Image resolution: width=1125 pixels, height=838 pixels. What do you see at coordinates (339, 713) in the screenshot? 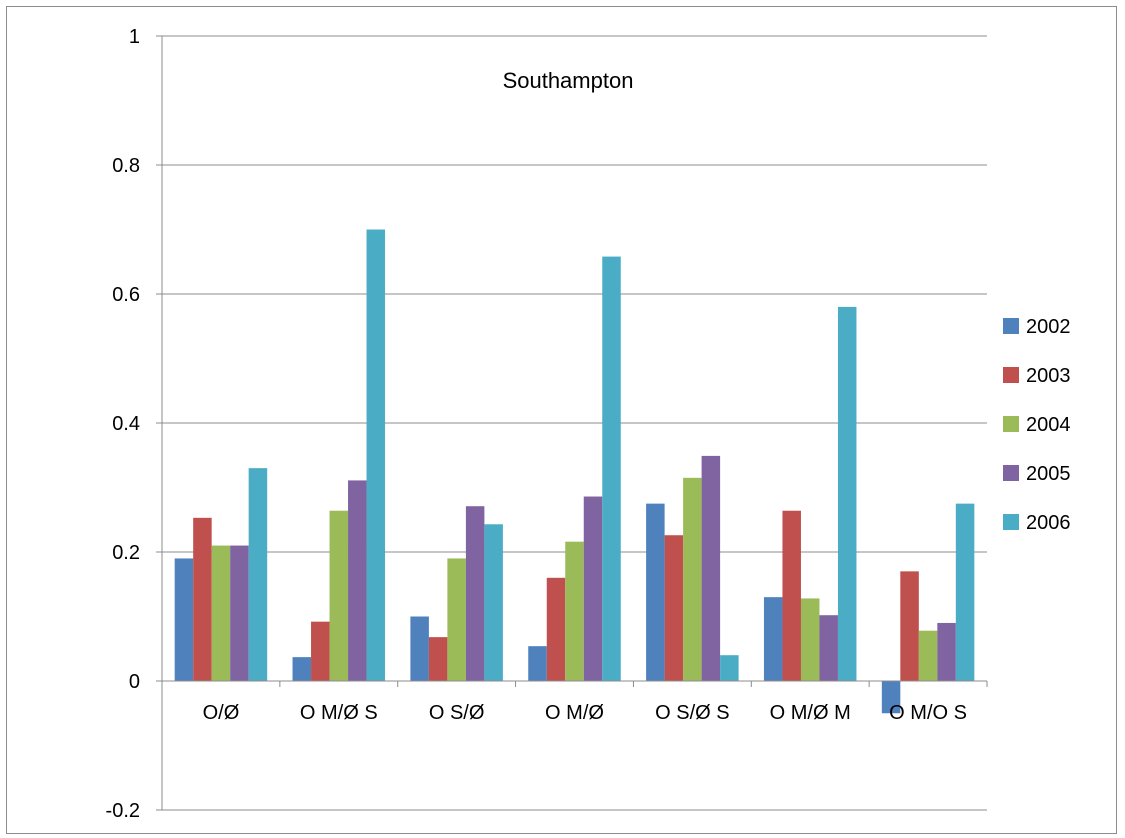
I see `x-tick-label: O M/Ø S` at bounding box center [339, 713].